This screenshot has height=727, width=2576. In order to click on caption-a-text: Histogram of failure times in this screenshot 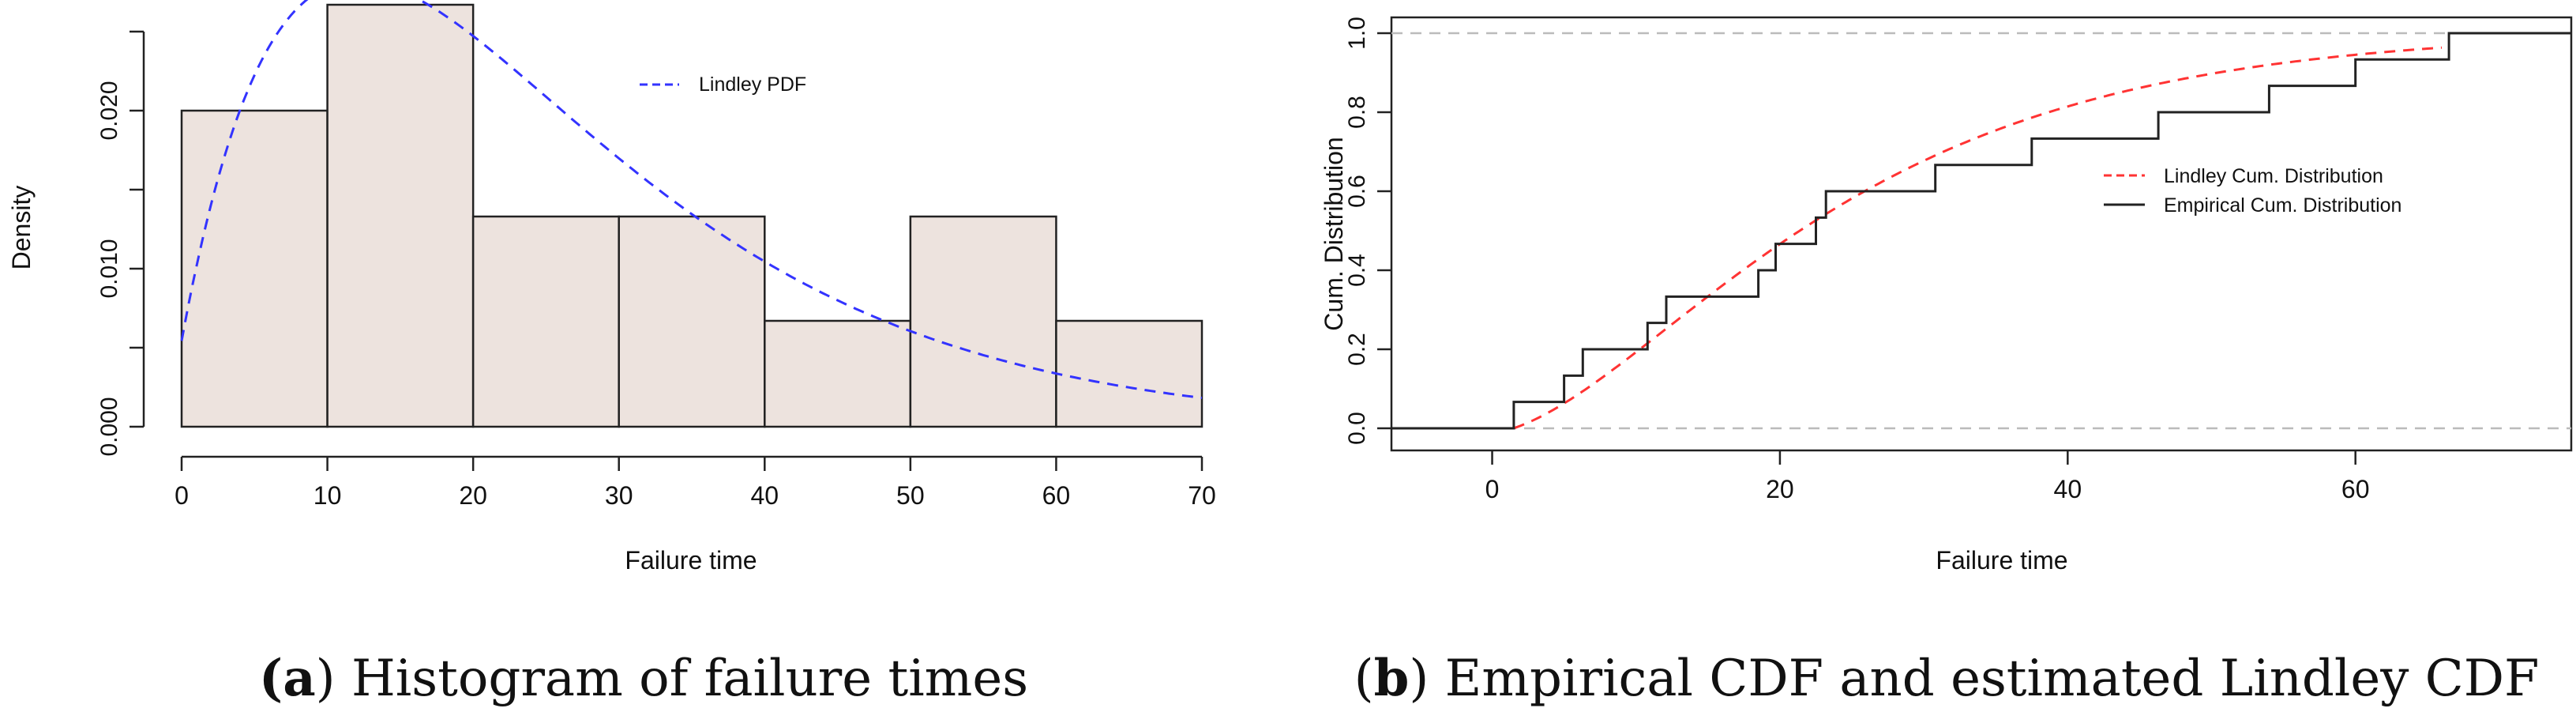, I will do `click(689, 679)`.